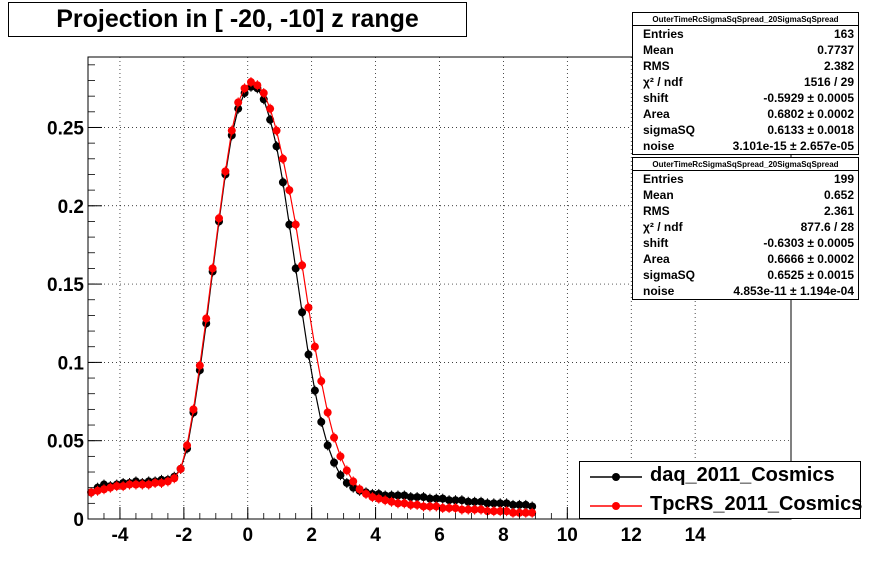 The width and height of the screenshot is (878, 578). I want to click on y-tick-label: 0.15, so click(65, 285).